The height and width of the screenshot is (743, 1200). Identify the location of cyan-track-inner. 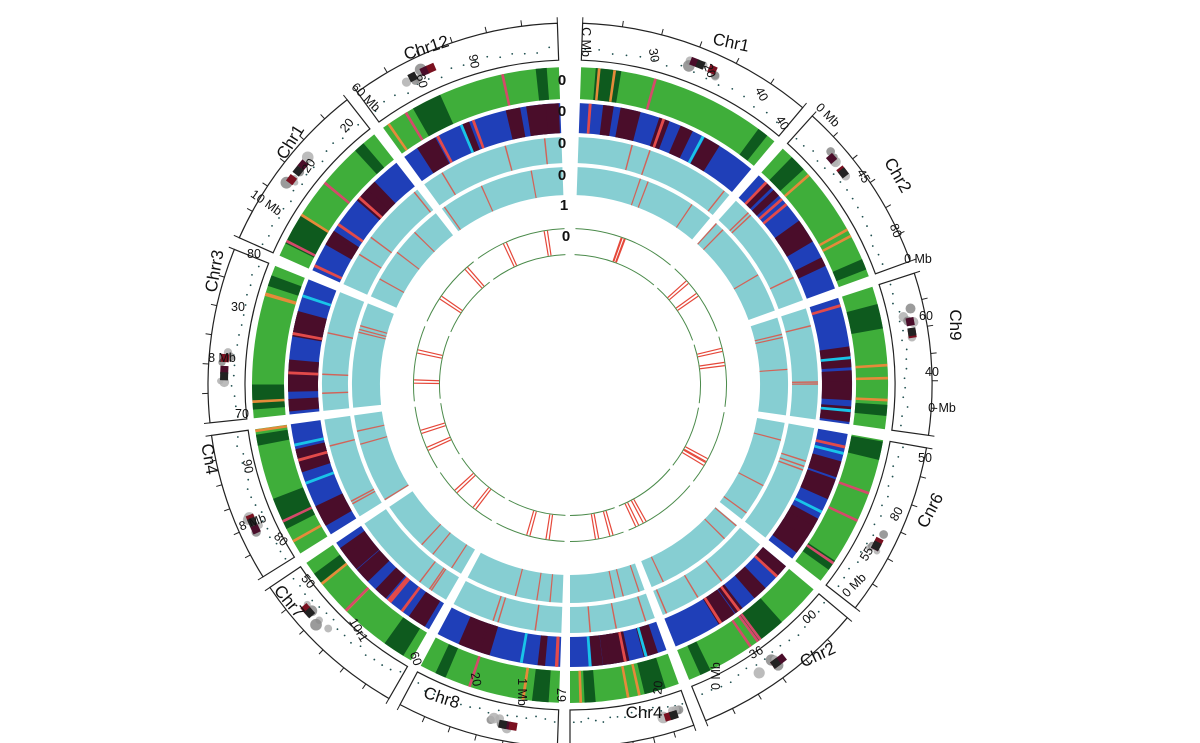
(736, 271).